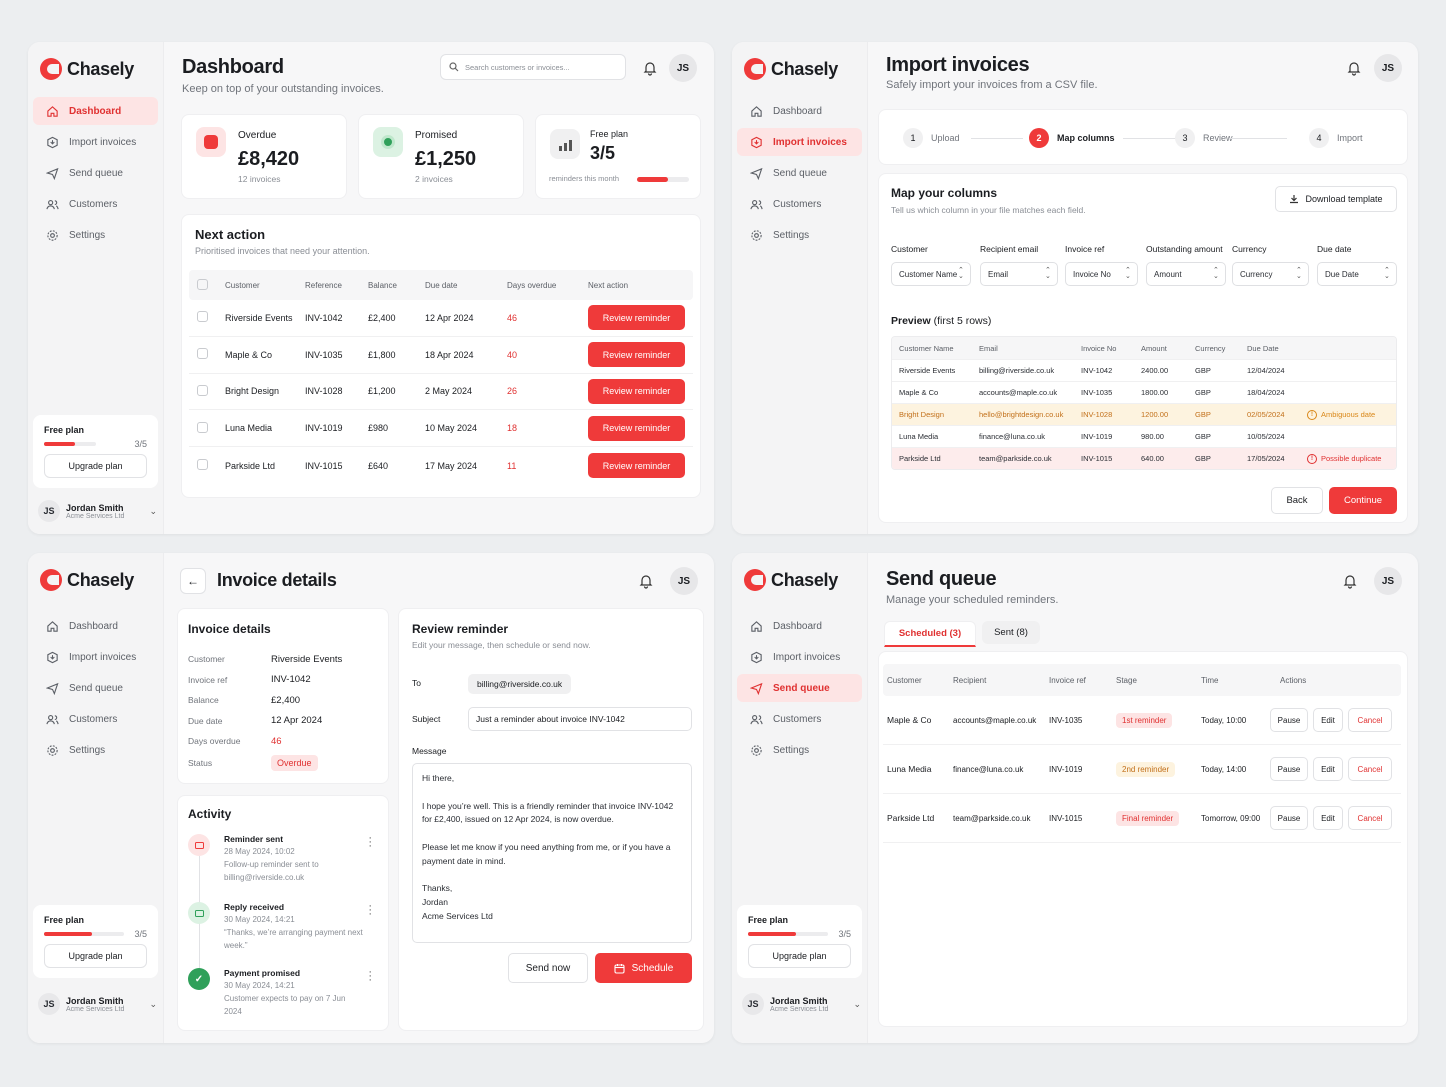 This screenshot has width=1446, height=1087. I want to click on stage-badge: 2nd reminder, so click(1146, 769).